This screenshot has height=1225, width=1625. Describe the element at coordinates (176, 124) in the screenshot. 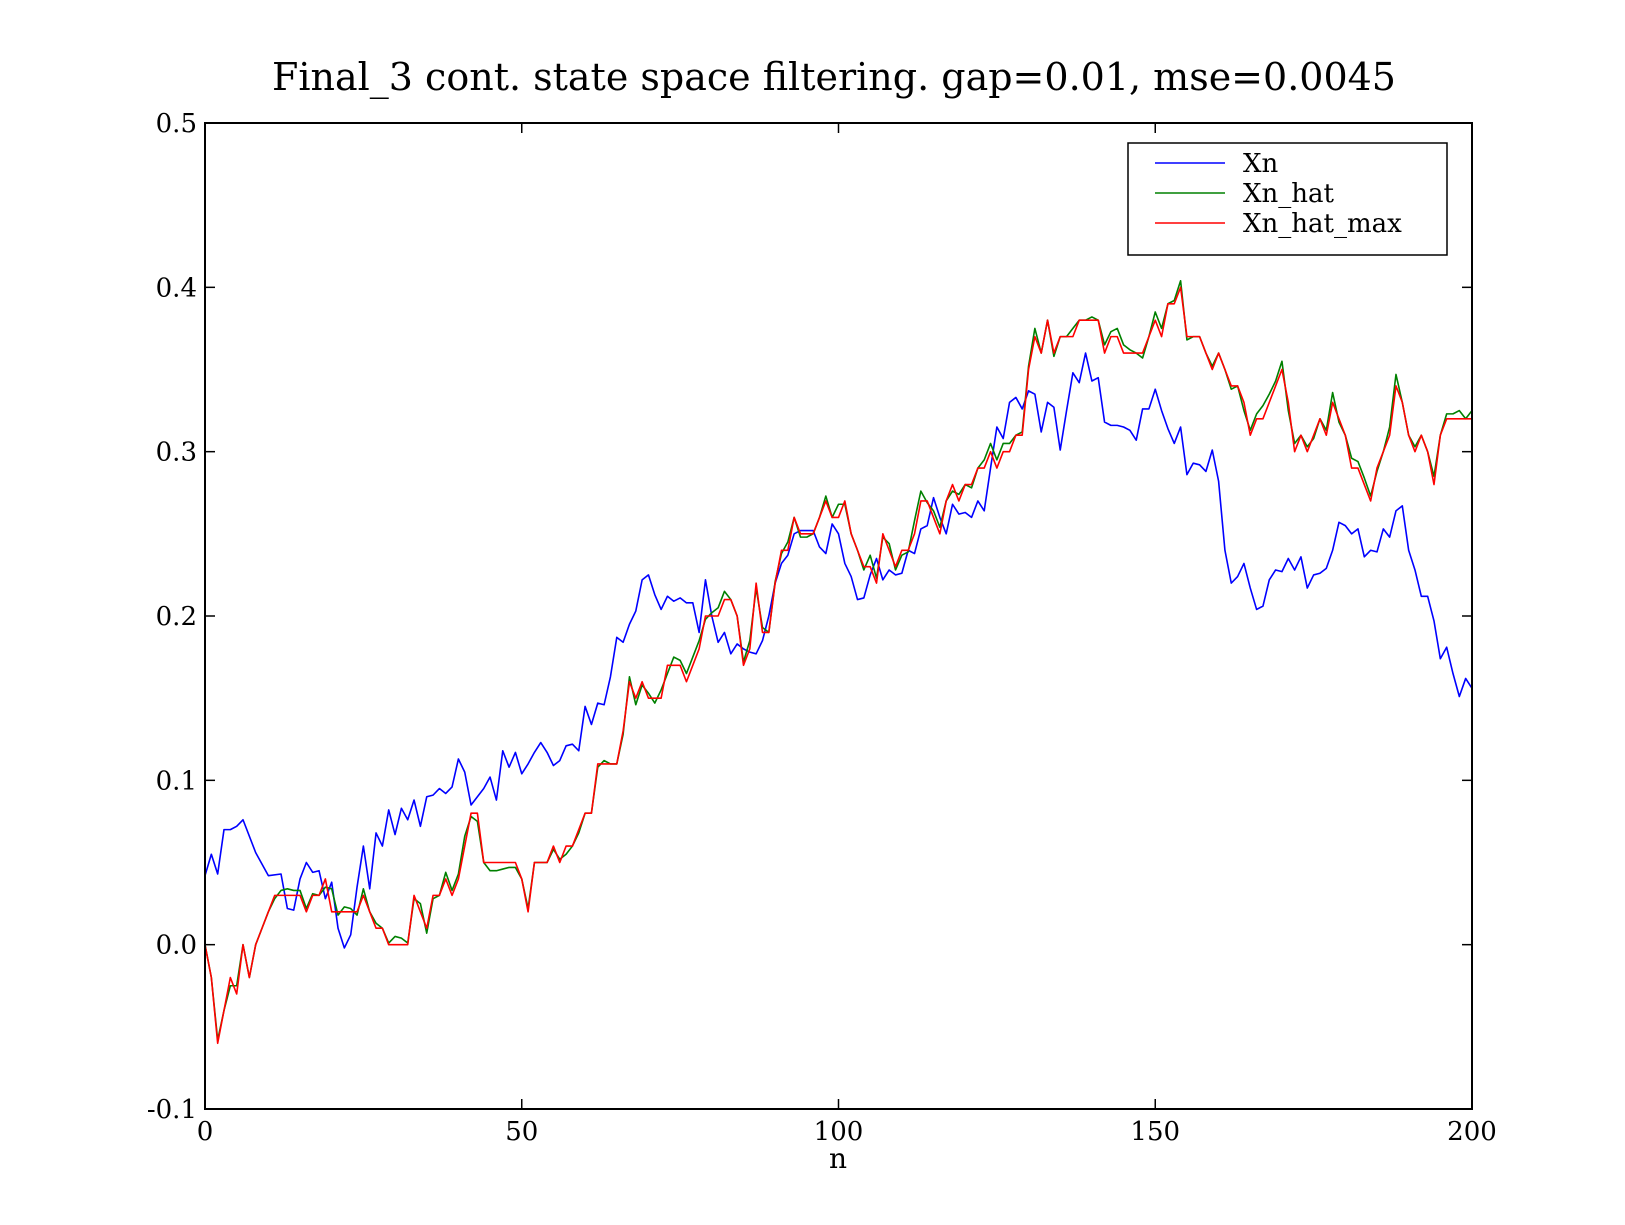

I see `y-tick-label: 0.5` at that location.